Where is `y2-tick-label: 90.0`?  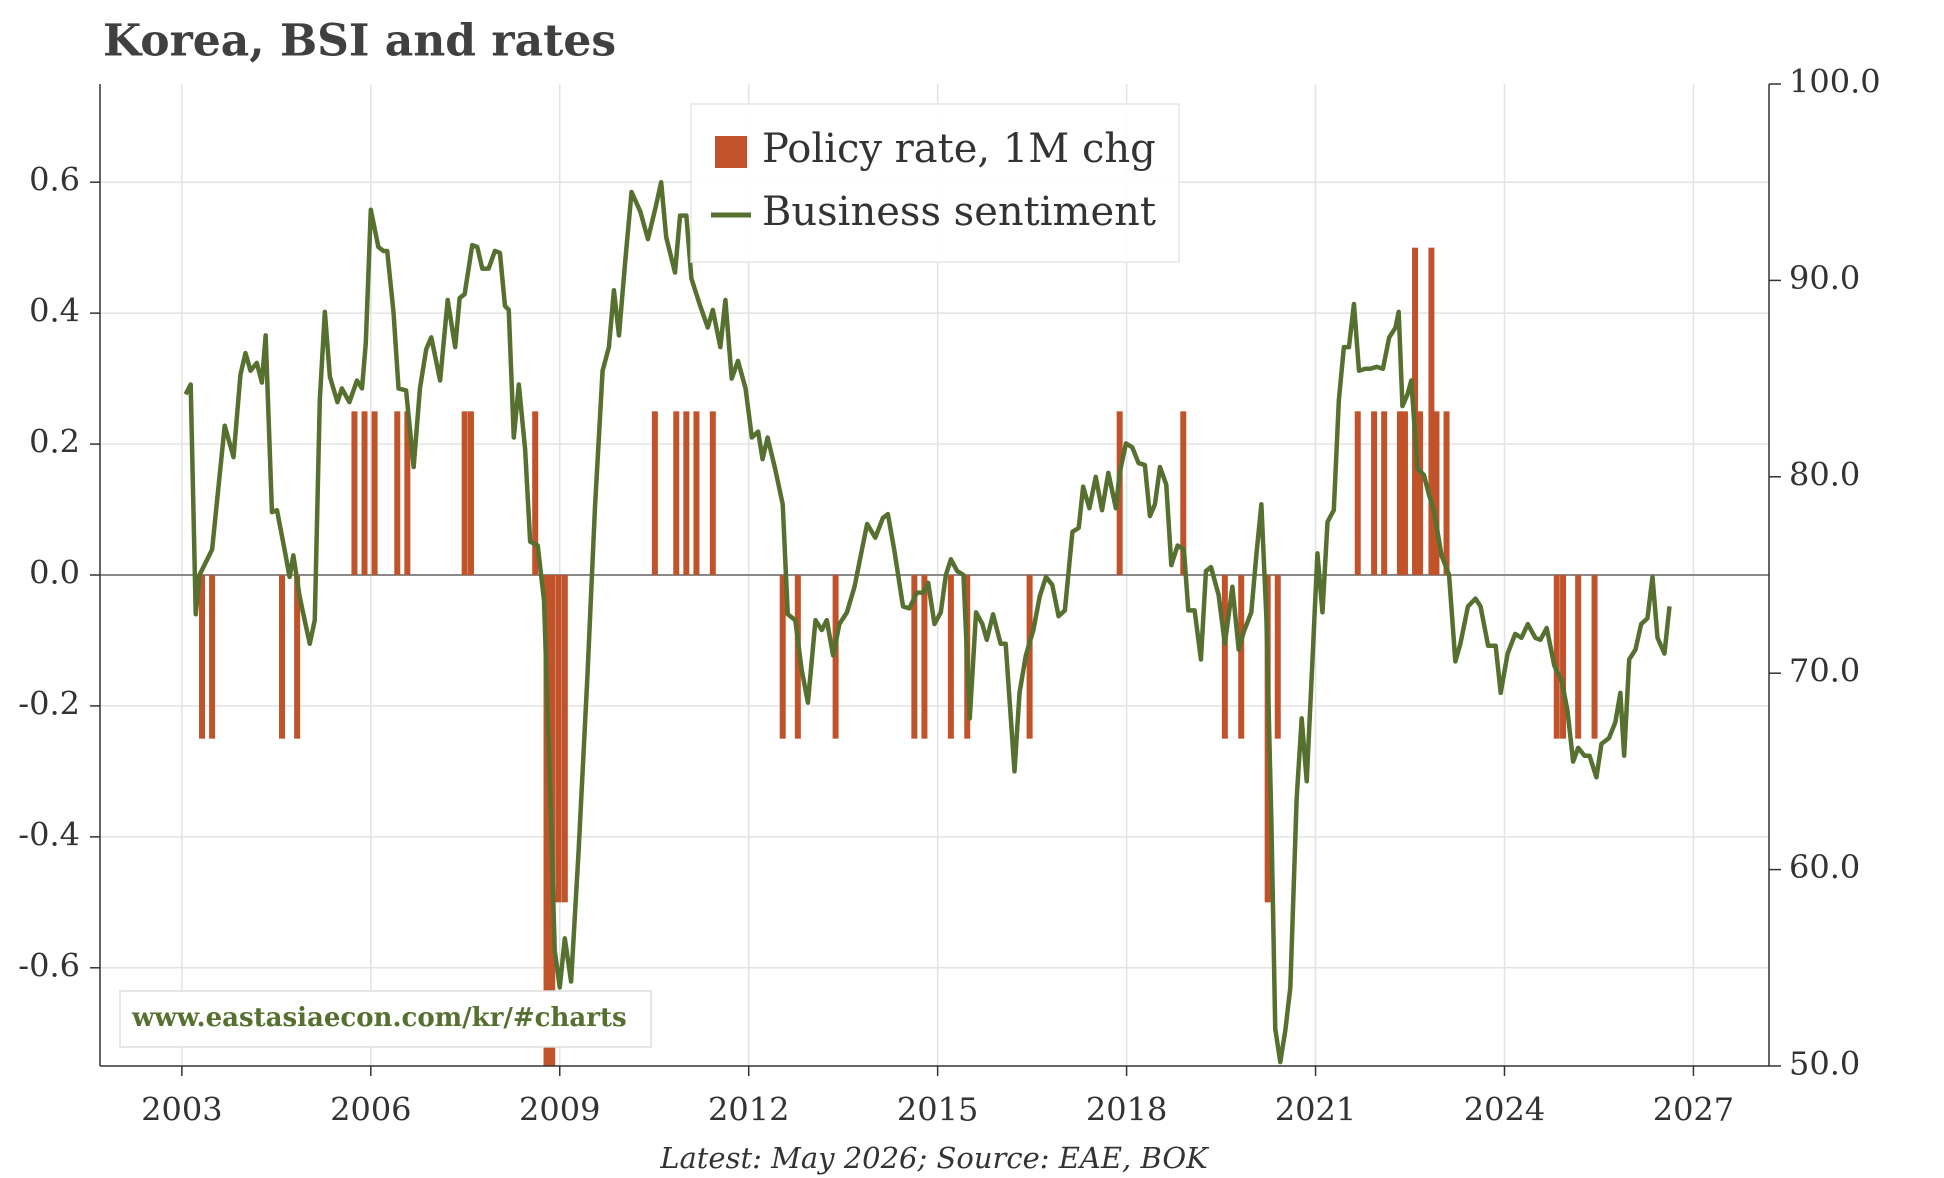
y2-tick-label: 90.0 is located at coordinates (1824, 278).